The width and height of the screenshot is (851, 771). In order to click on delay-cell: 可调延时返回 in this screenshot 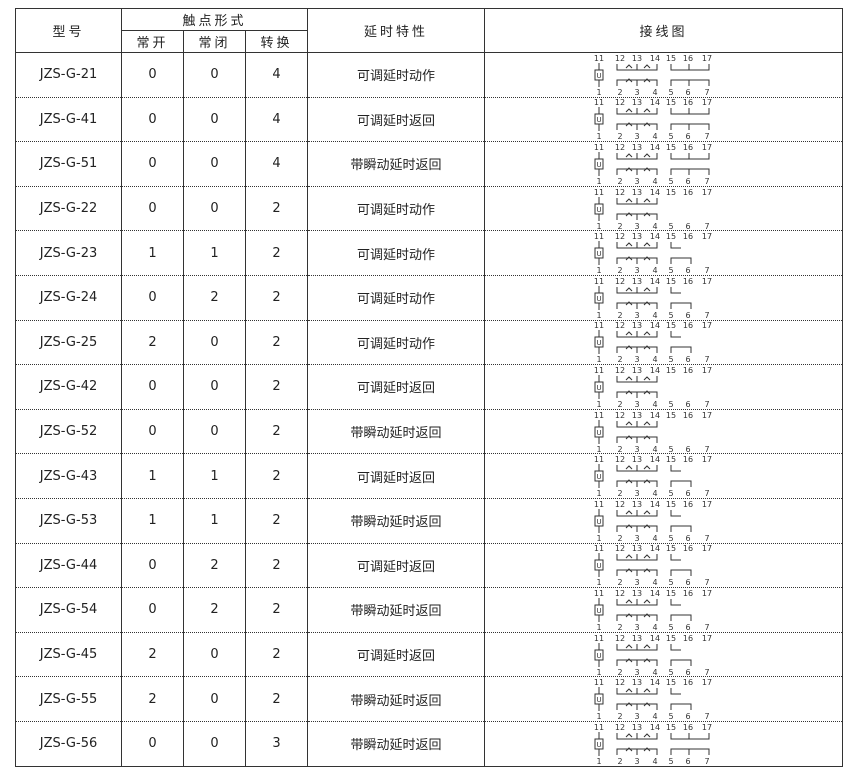, I will do `click(396, 655)`.